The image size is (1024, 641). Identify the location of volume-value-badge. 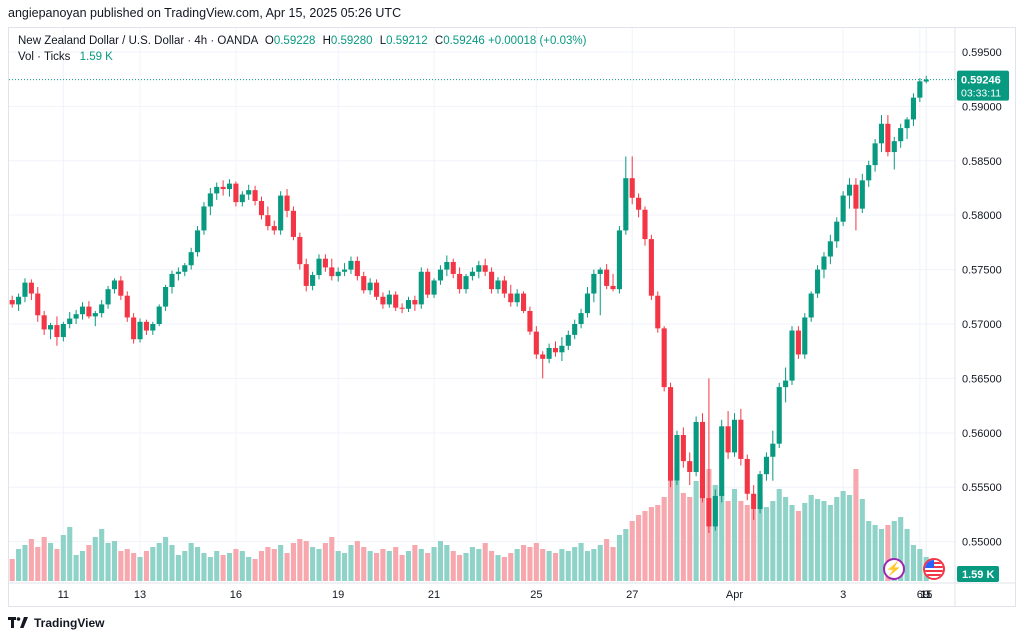
(978, 574).